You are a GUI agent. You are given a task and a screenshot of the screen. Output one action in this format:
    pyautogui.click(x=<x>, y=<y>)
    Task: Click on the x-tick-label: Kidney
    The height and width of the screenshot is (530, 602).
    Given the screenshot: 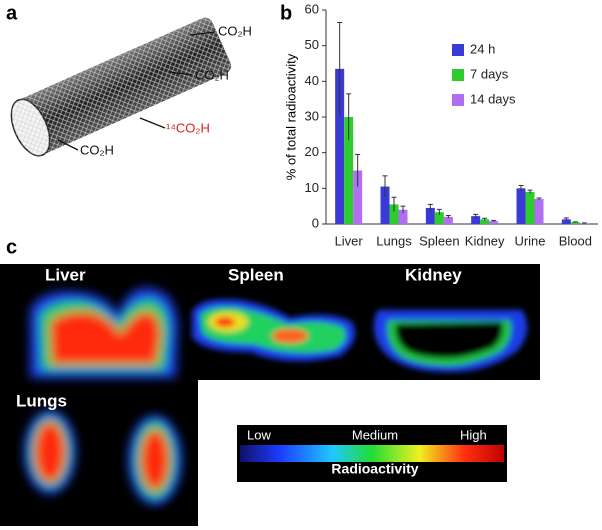 What is the action you would take?
    pyautogui.click(x=485, y=240)
    